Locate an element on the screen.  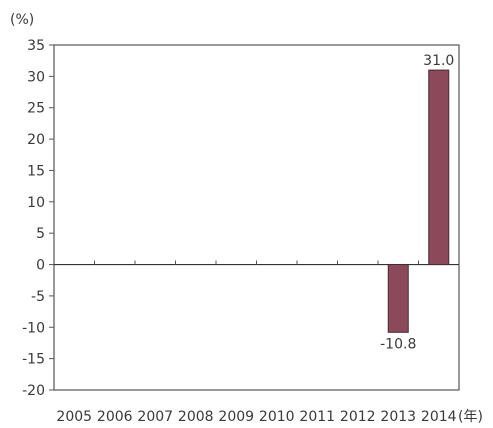
y-tick-label: -10 is located at coordinates (33, 328).